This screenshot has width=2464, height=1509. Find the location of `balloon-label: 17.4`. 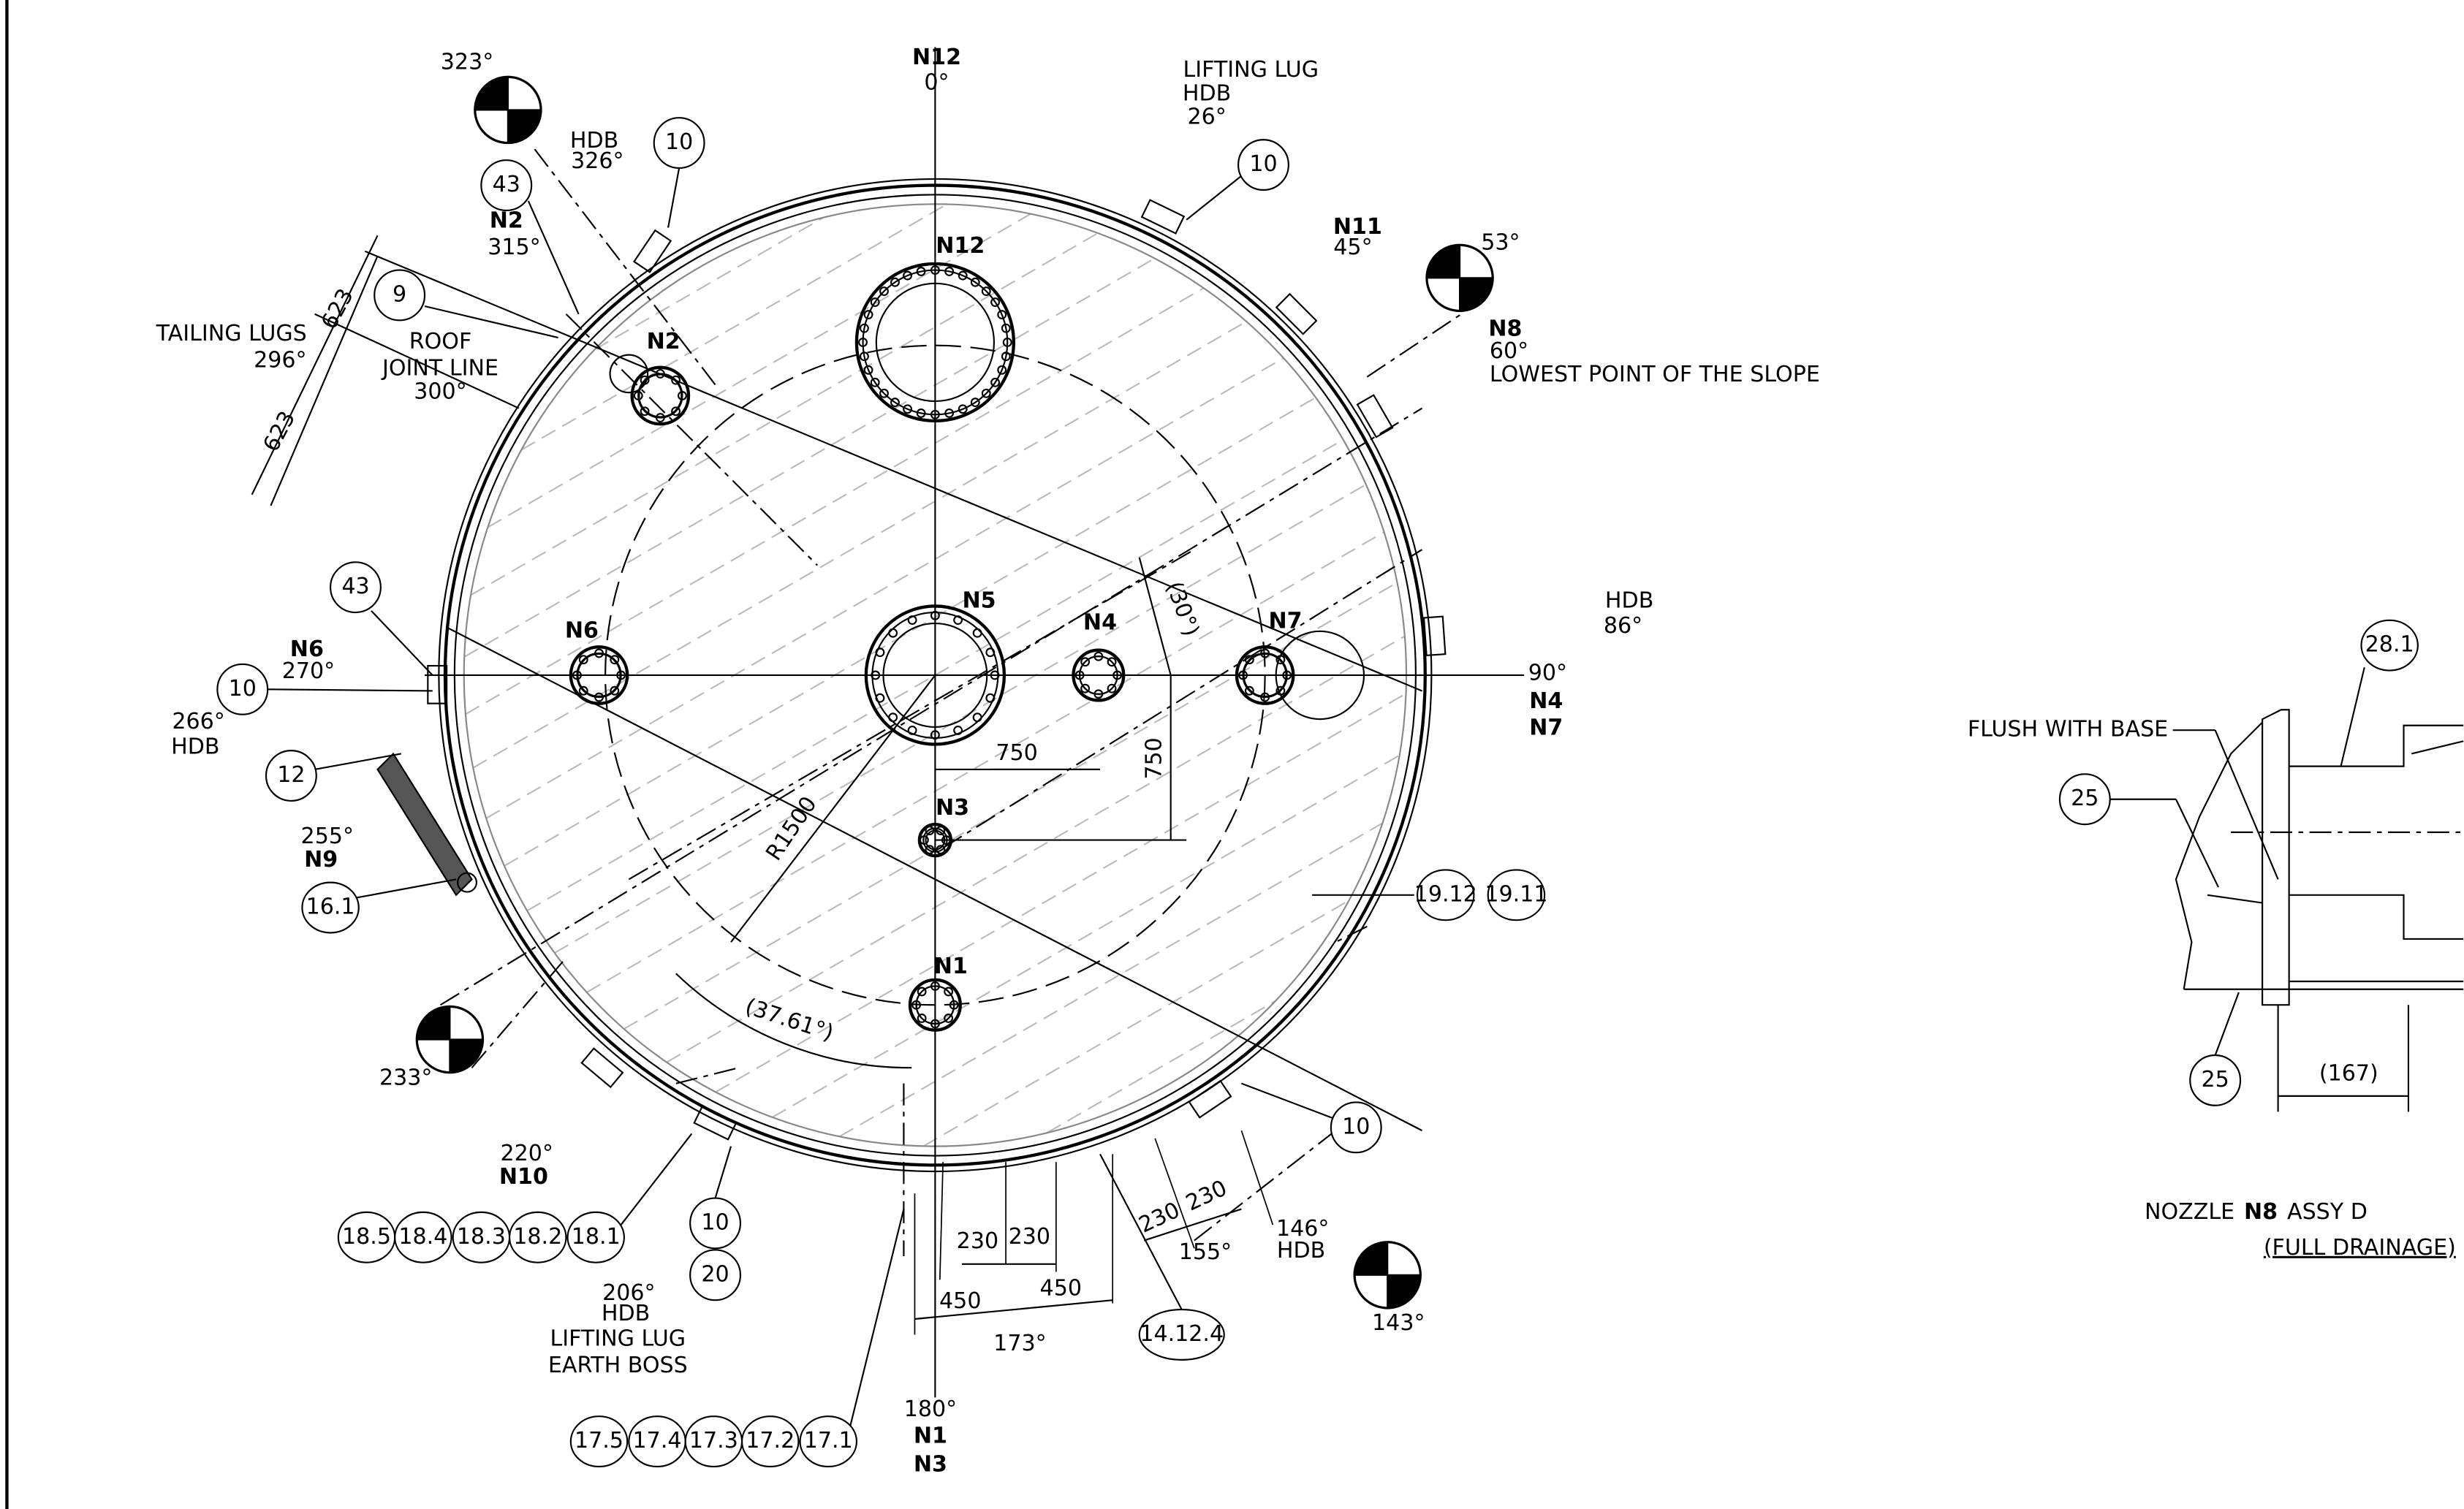

balloon-label: 17.4 is located at coordinates (657, 1440).